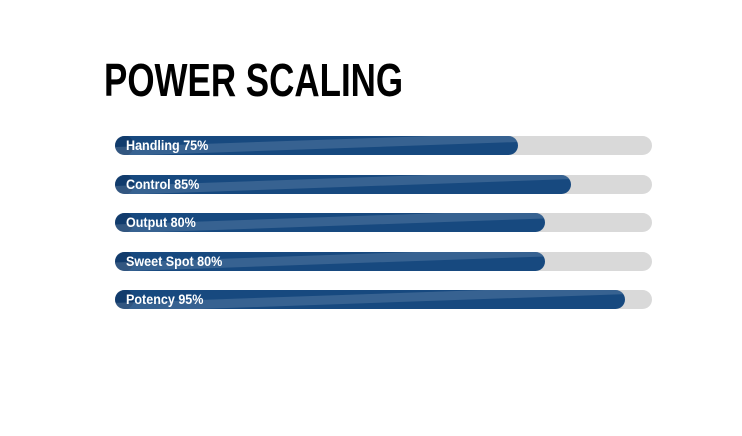 The height and width of the screenshot is (436, 742). Describe the element at coordinates (161, 222) in the screenshot. I see `bar-label: Output 80%` at that location.